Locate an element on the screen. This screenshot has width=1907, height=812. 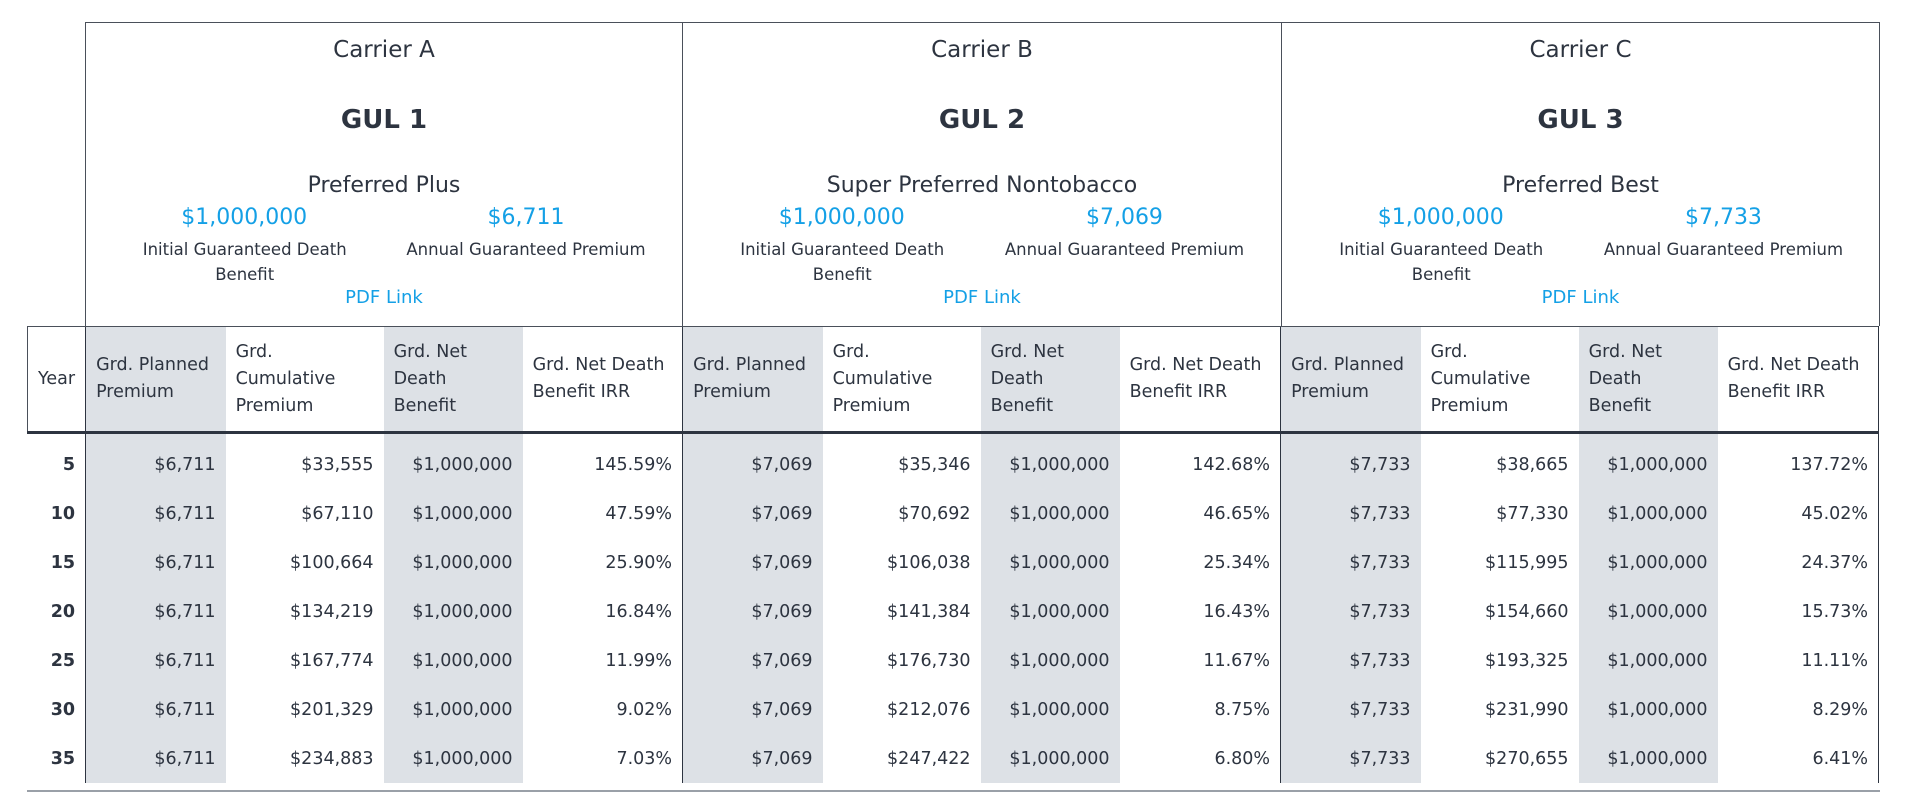
value-cell: 9.02% is located at coordinates (644, 709).